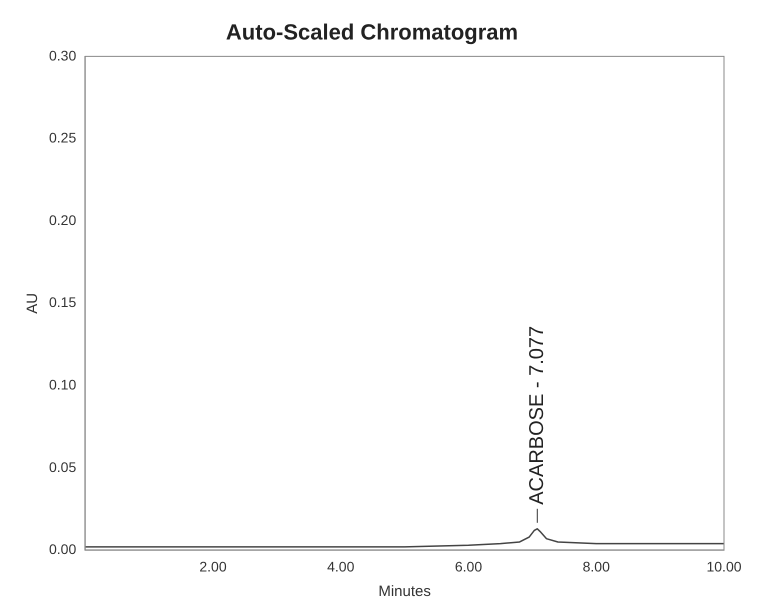  I want to click on y-tick-label: 0.00, so click(62, 549).